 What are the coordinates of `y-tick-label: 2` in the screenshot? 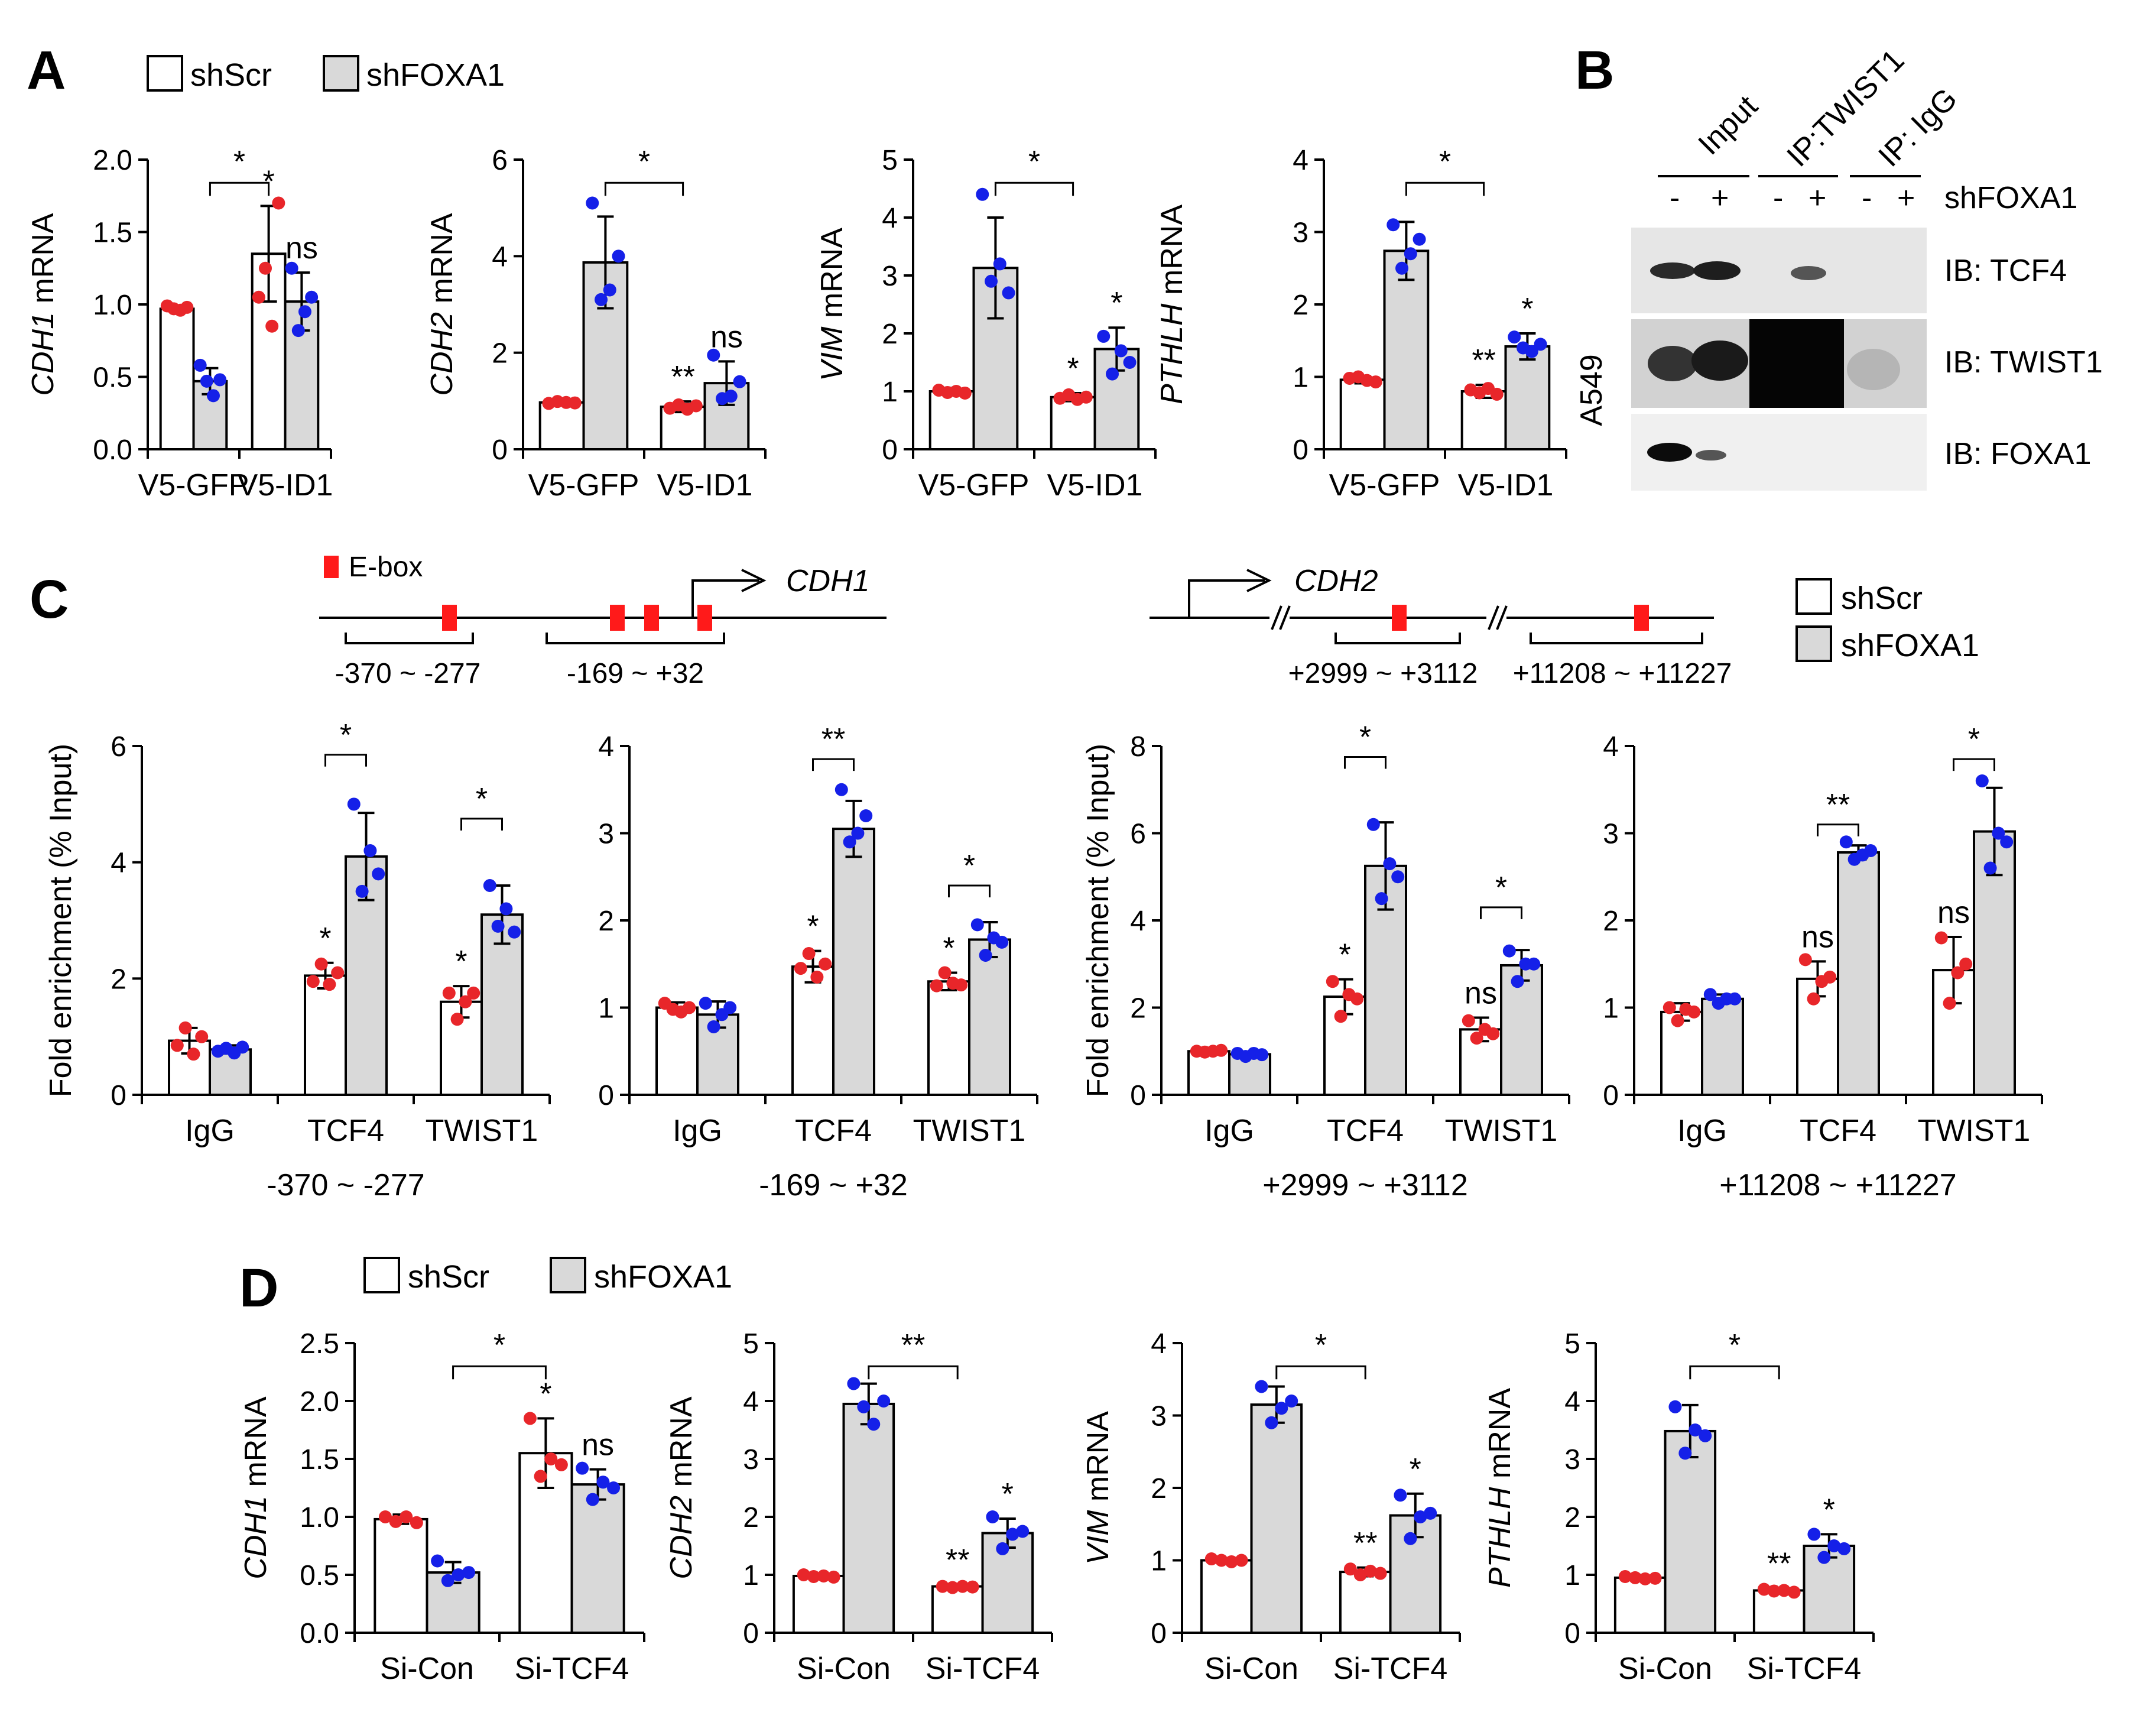 It's located at (1300, 305).